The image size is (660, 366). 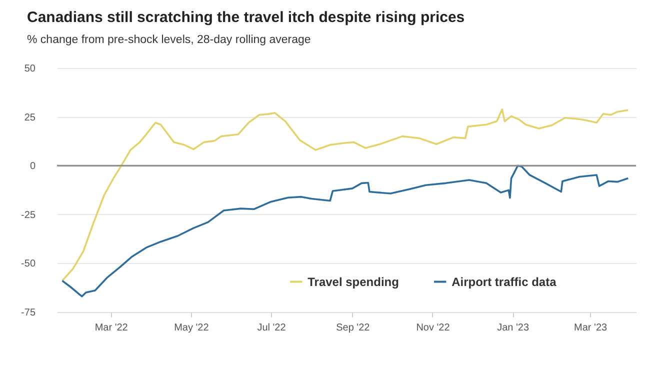 What do you see at coordinates (28, 313) in the screenshot?
I see `y-tick-label: -75` at bounding box center [28, 313].